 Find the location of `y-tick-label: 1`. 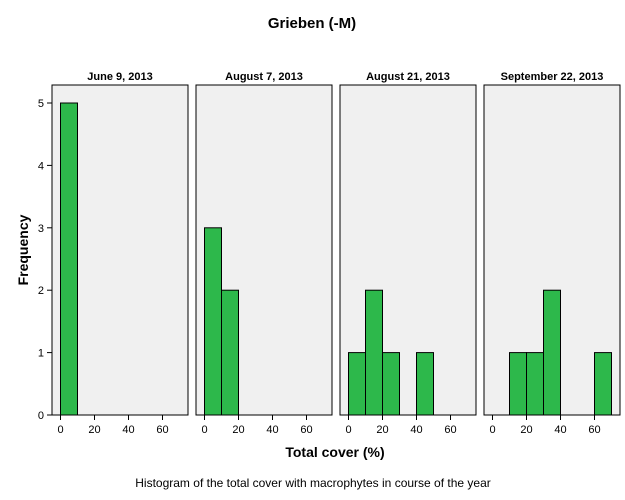

y-tick-label: 1 is located at coordinates (41, 354).